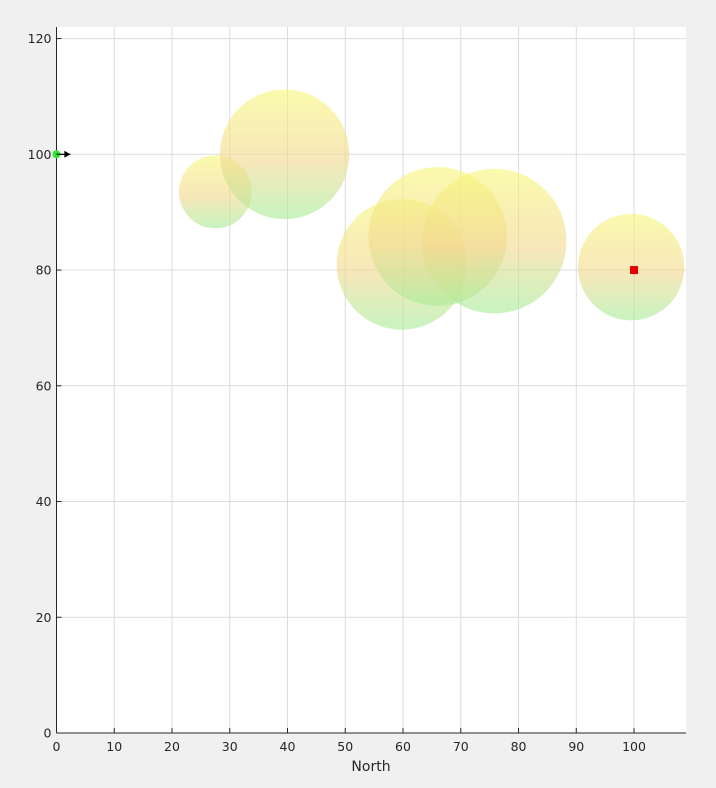 The width and height of the screenshot is (716, 788). I want to click on x-tick-label: 70, so click(461, 746).